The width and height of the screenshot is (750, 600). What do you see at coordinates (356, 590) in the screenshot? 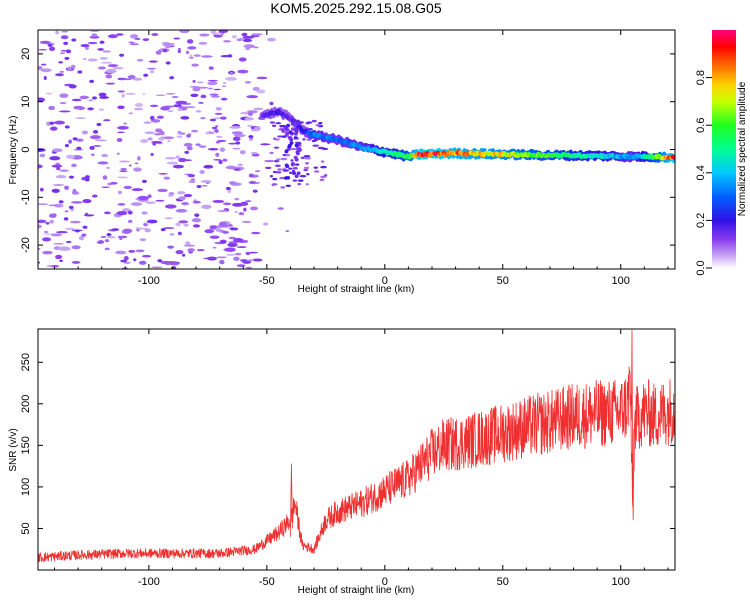
I see `snr-x-label: Height of straight line (km)` at bounding box center [356, 590].